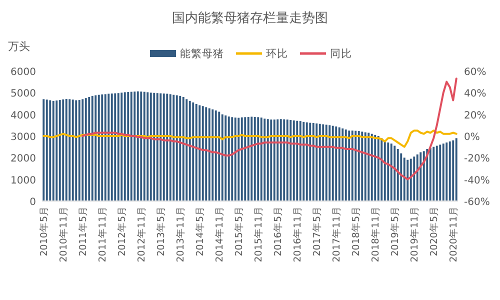 The width and height of the screenshot is (500, 300). I want to click on x-tick-label: 2013年11月, so click(180, 234).